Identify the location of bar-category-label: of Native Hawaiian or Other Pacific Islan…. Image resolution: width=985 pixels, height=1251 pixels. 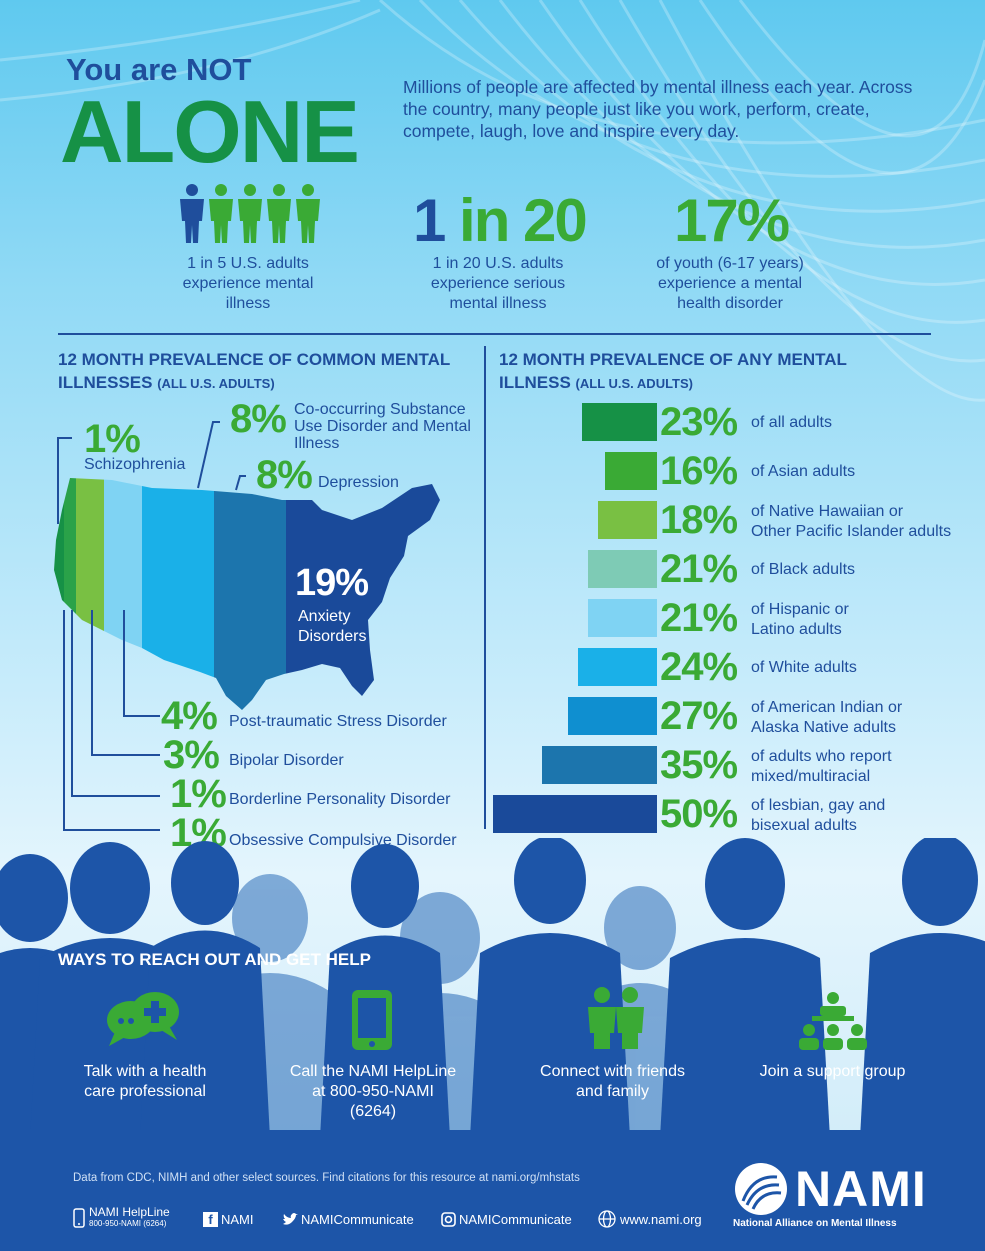
(851, 522).